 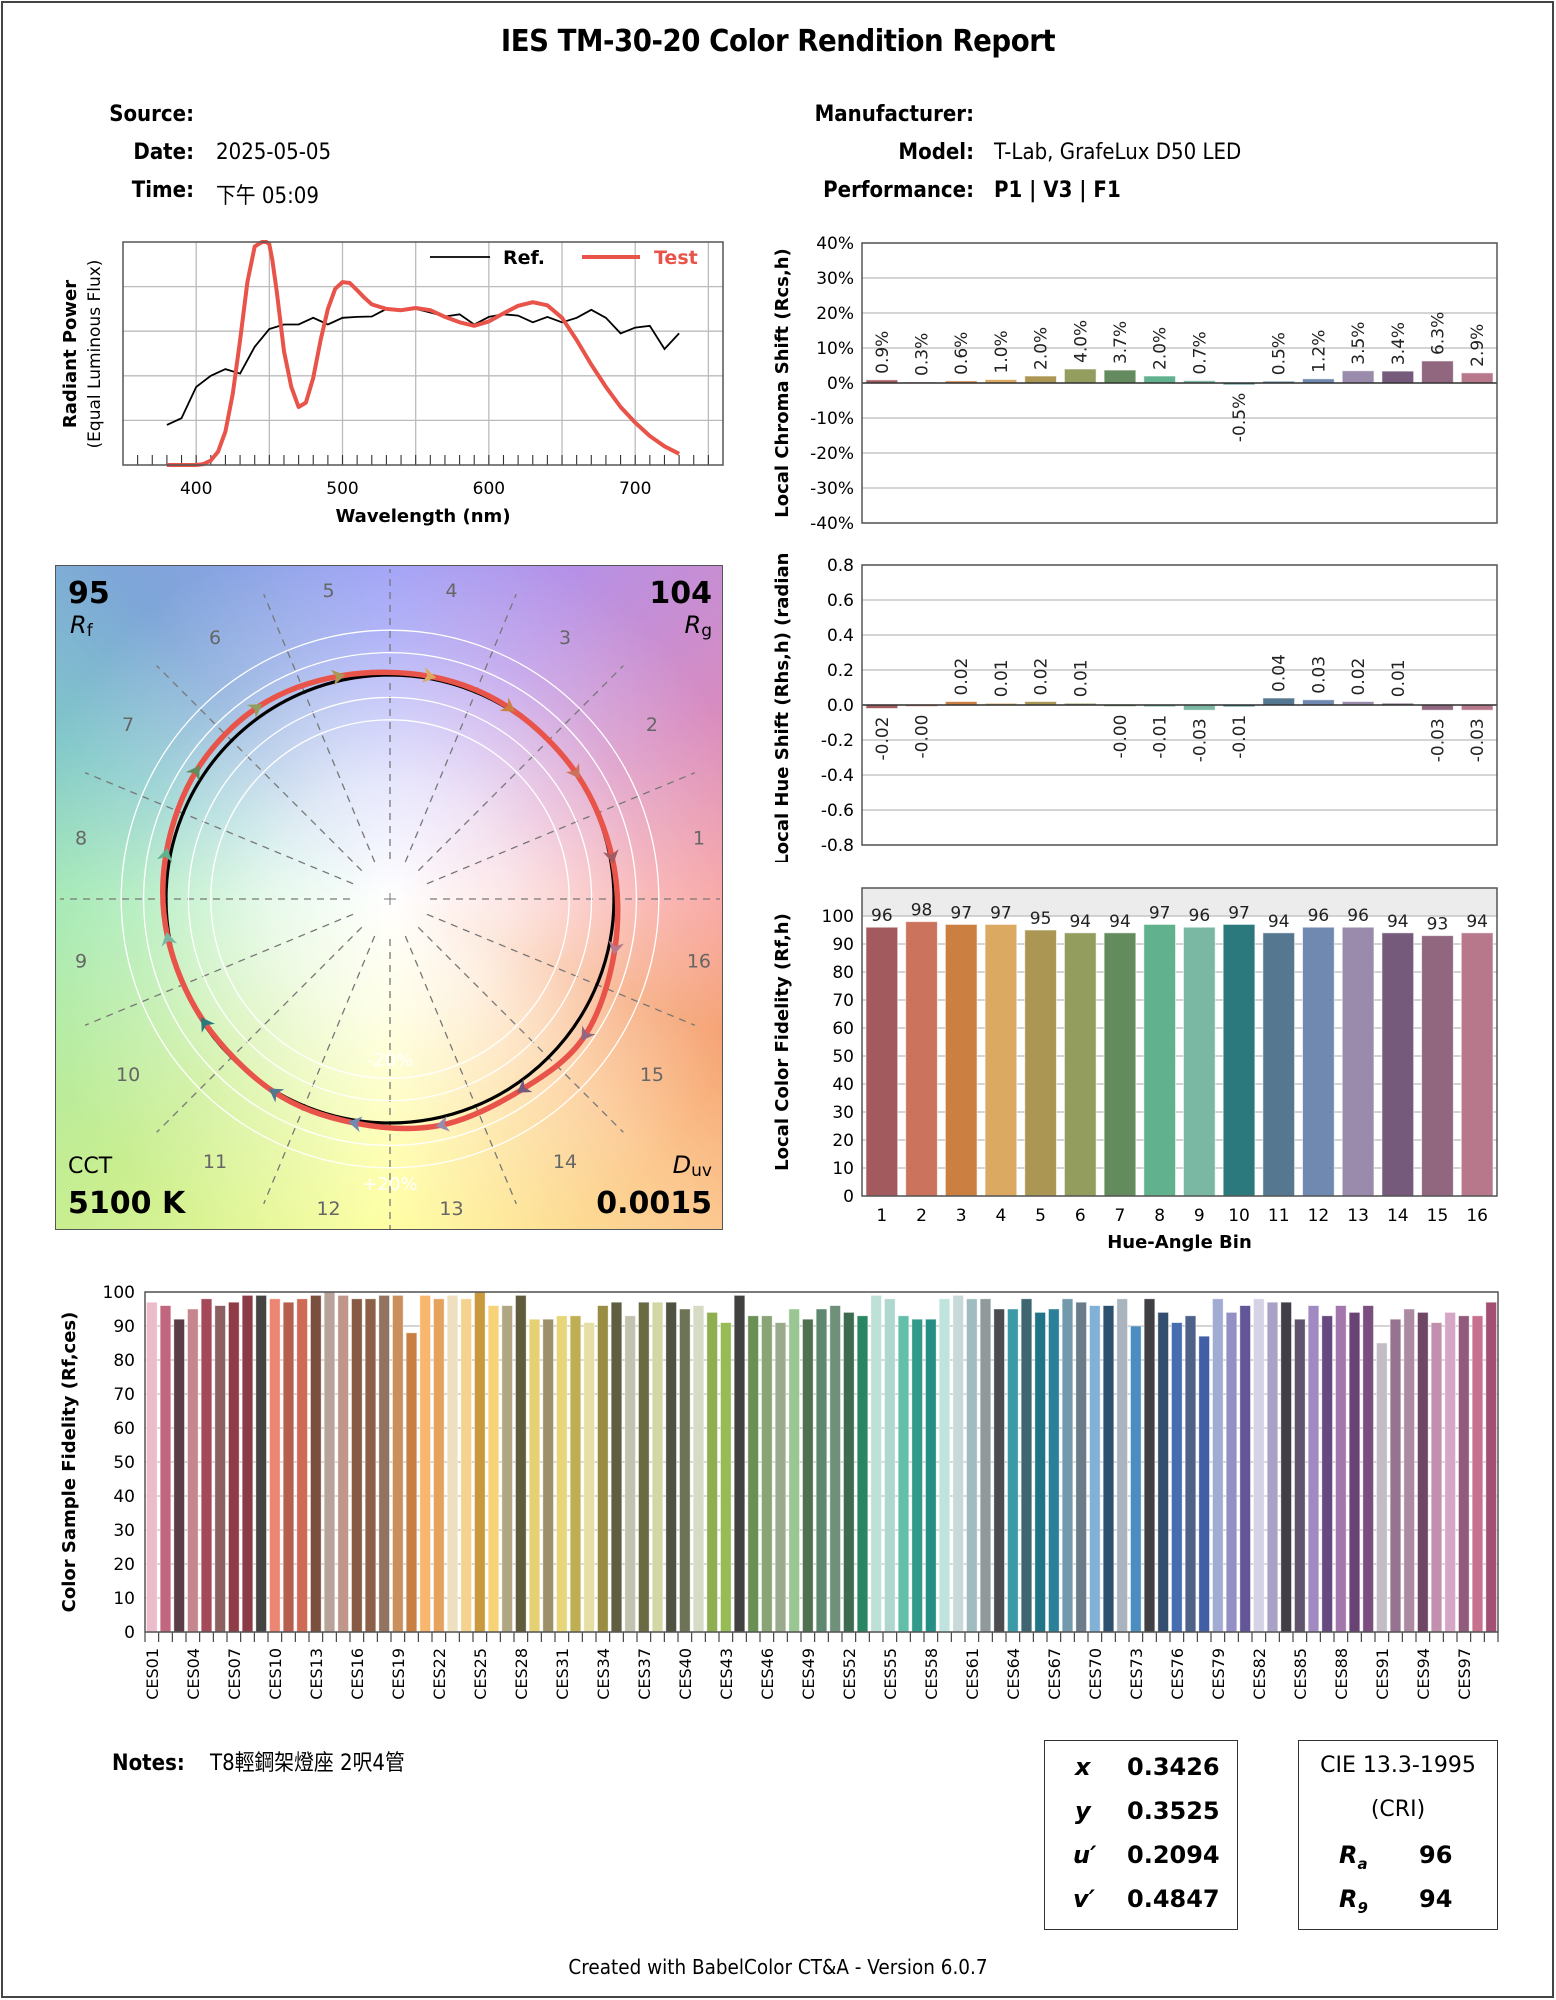 I want to click on y-tick-label: 0.4, so click(x=840, y=636).